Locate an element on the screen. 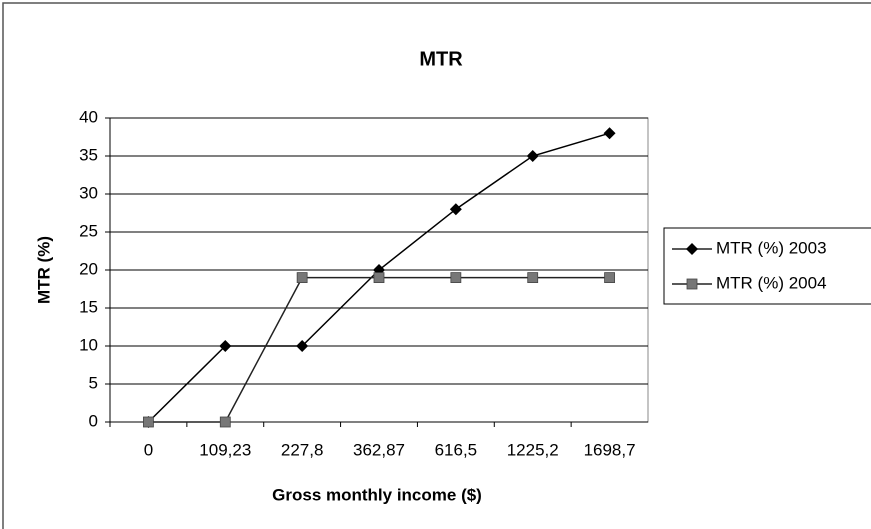  y-tick-label: 5 is located at coordinates (93, 382).